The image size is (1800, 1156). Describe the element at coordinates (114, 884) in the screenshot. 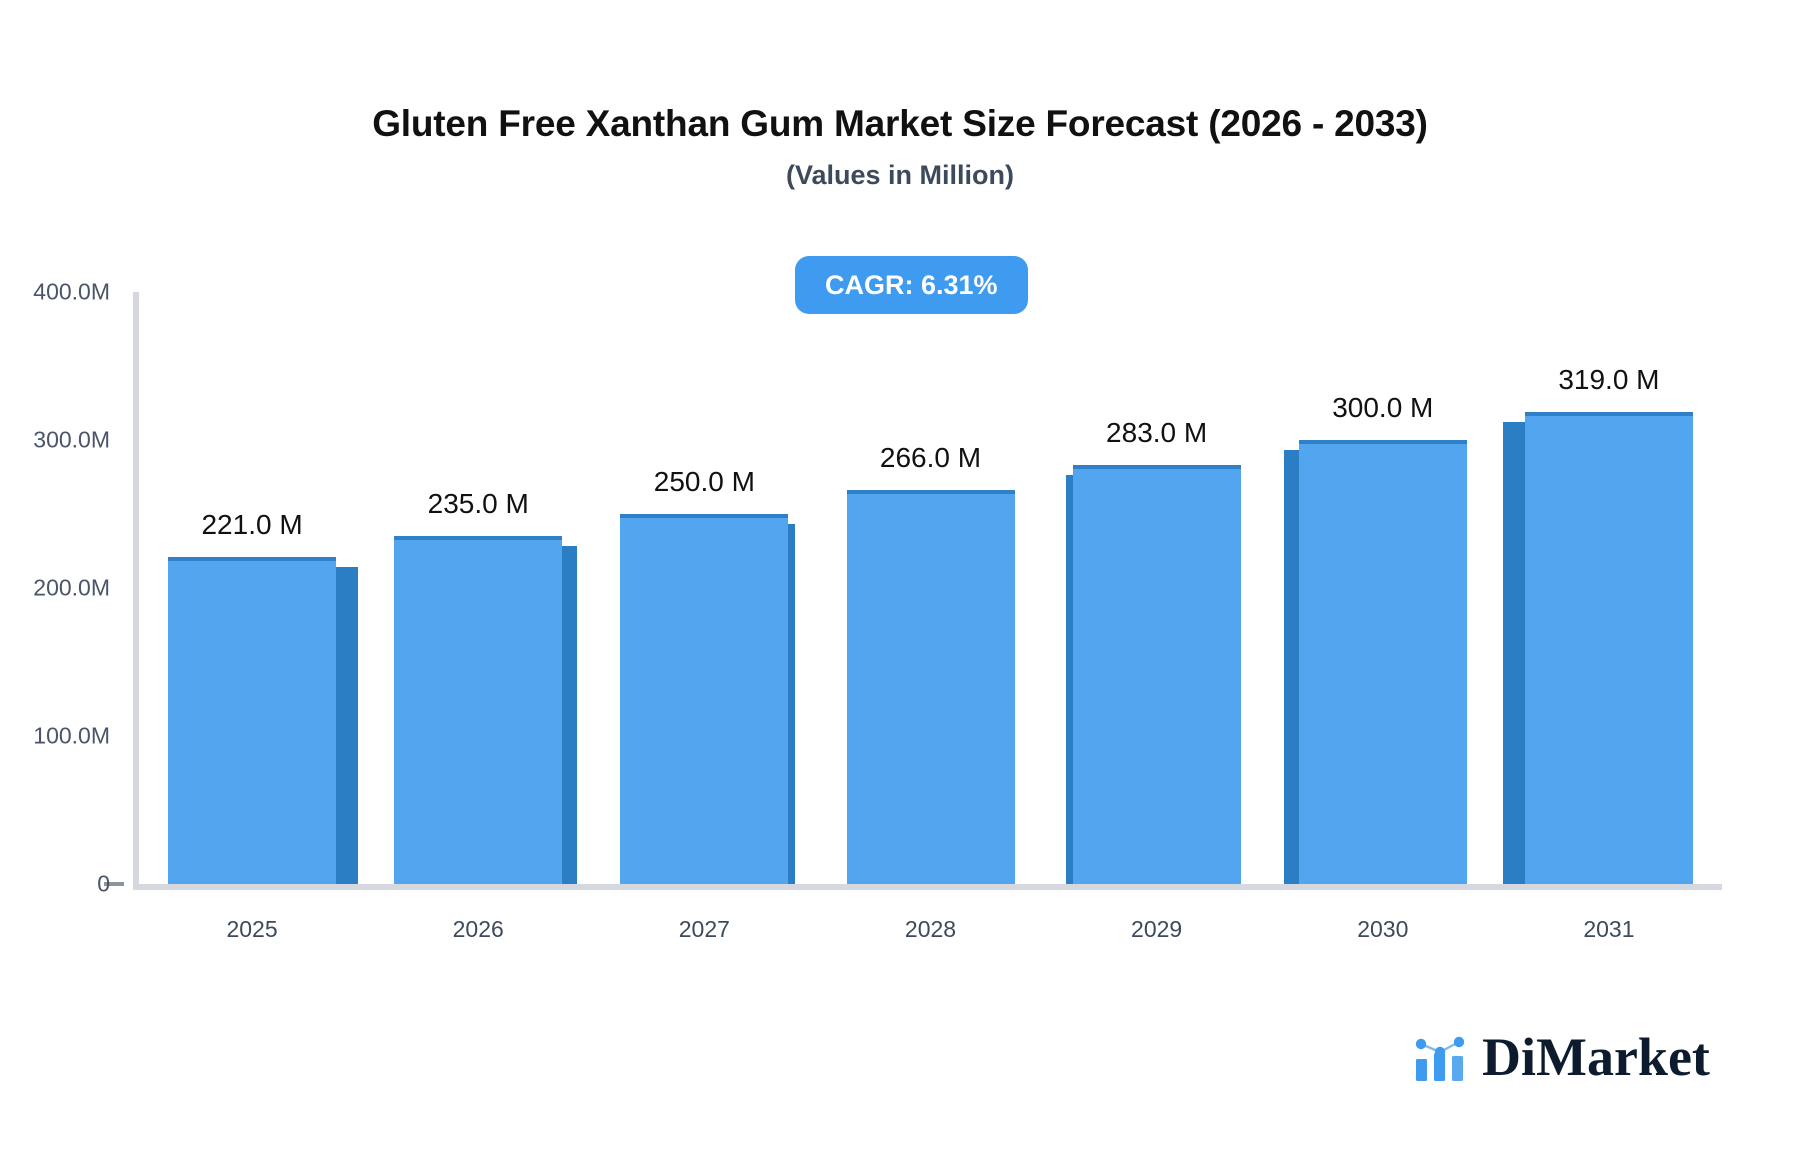

I see `y-axis-zero-tick` at that location.